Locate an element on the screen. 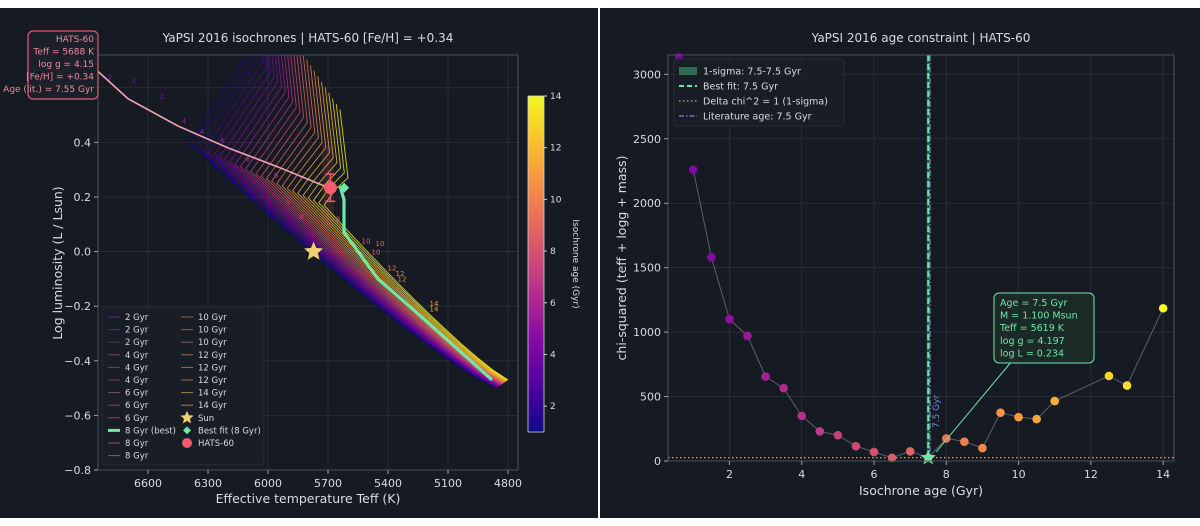 Image resolution: width=1200 pixels, height=526 pixels. legend-item: Sun is located at coordinates (206, 419).